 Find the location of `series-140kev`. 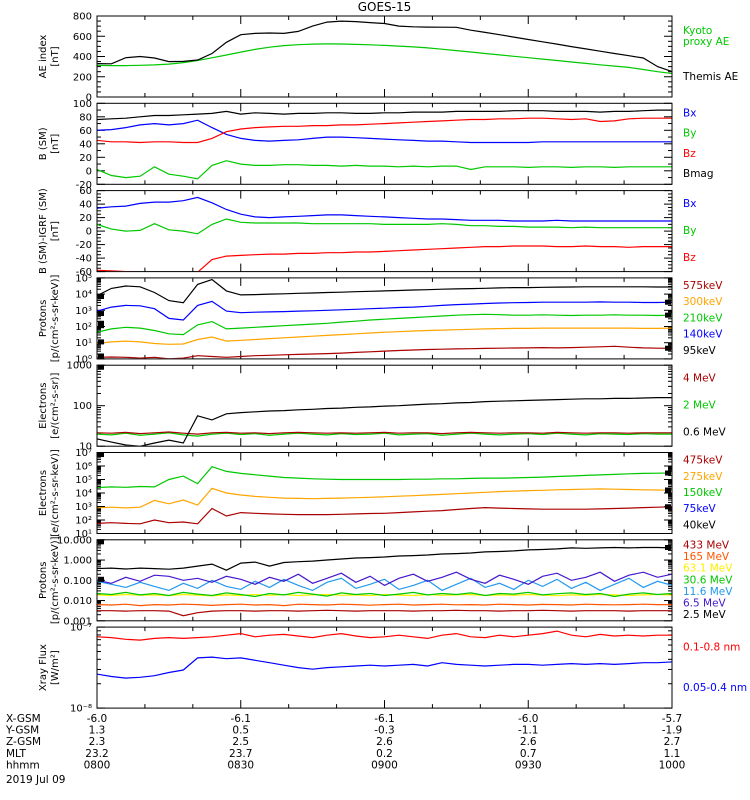

series-140kev is located at coordinates (384, 310).